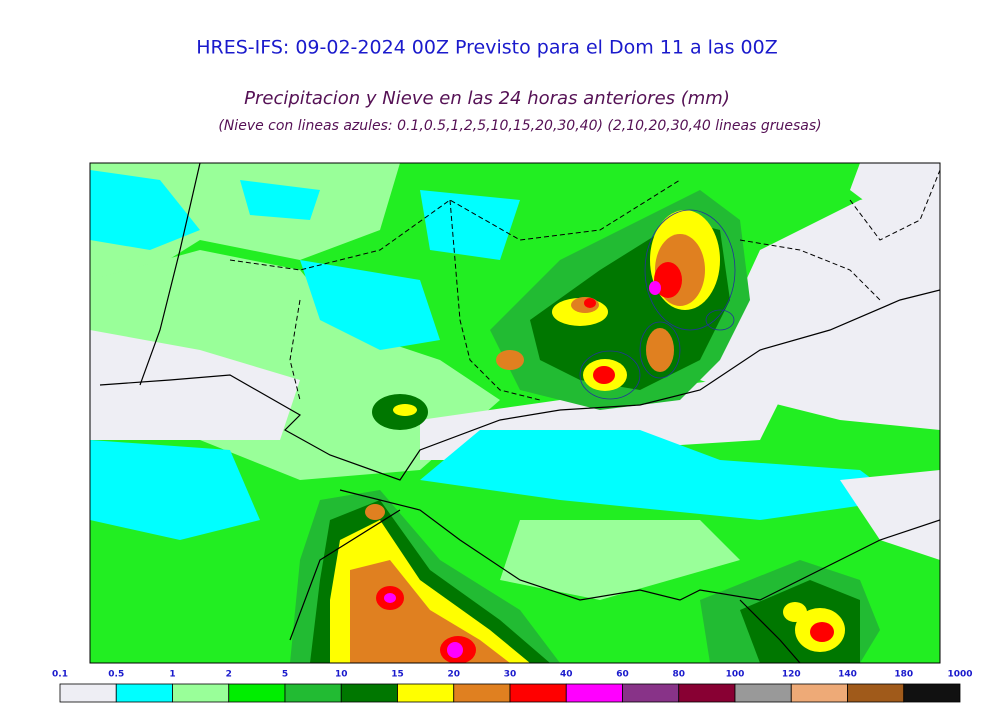  What do you see at coordinates (60, 675) in the screenshot?
I see `colorbar-label: 0.1` at bounding box center [60, 675].